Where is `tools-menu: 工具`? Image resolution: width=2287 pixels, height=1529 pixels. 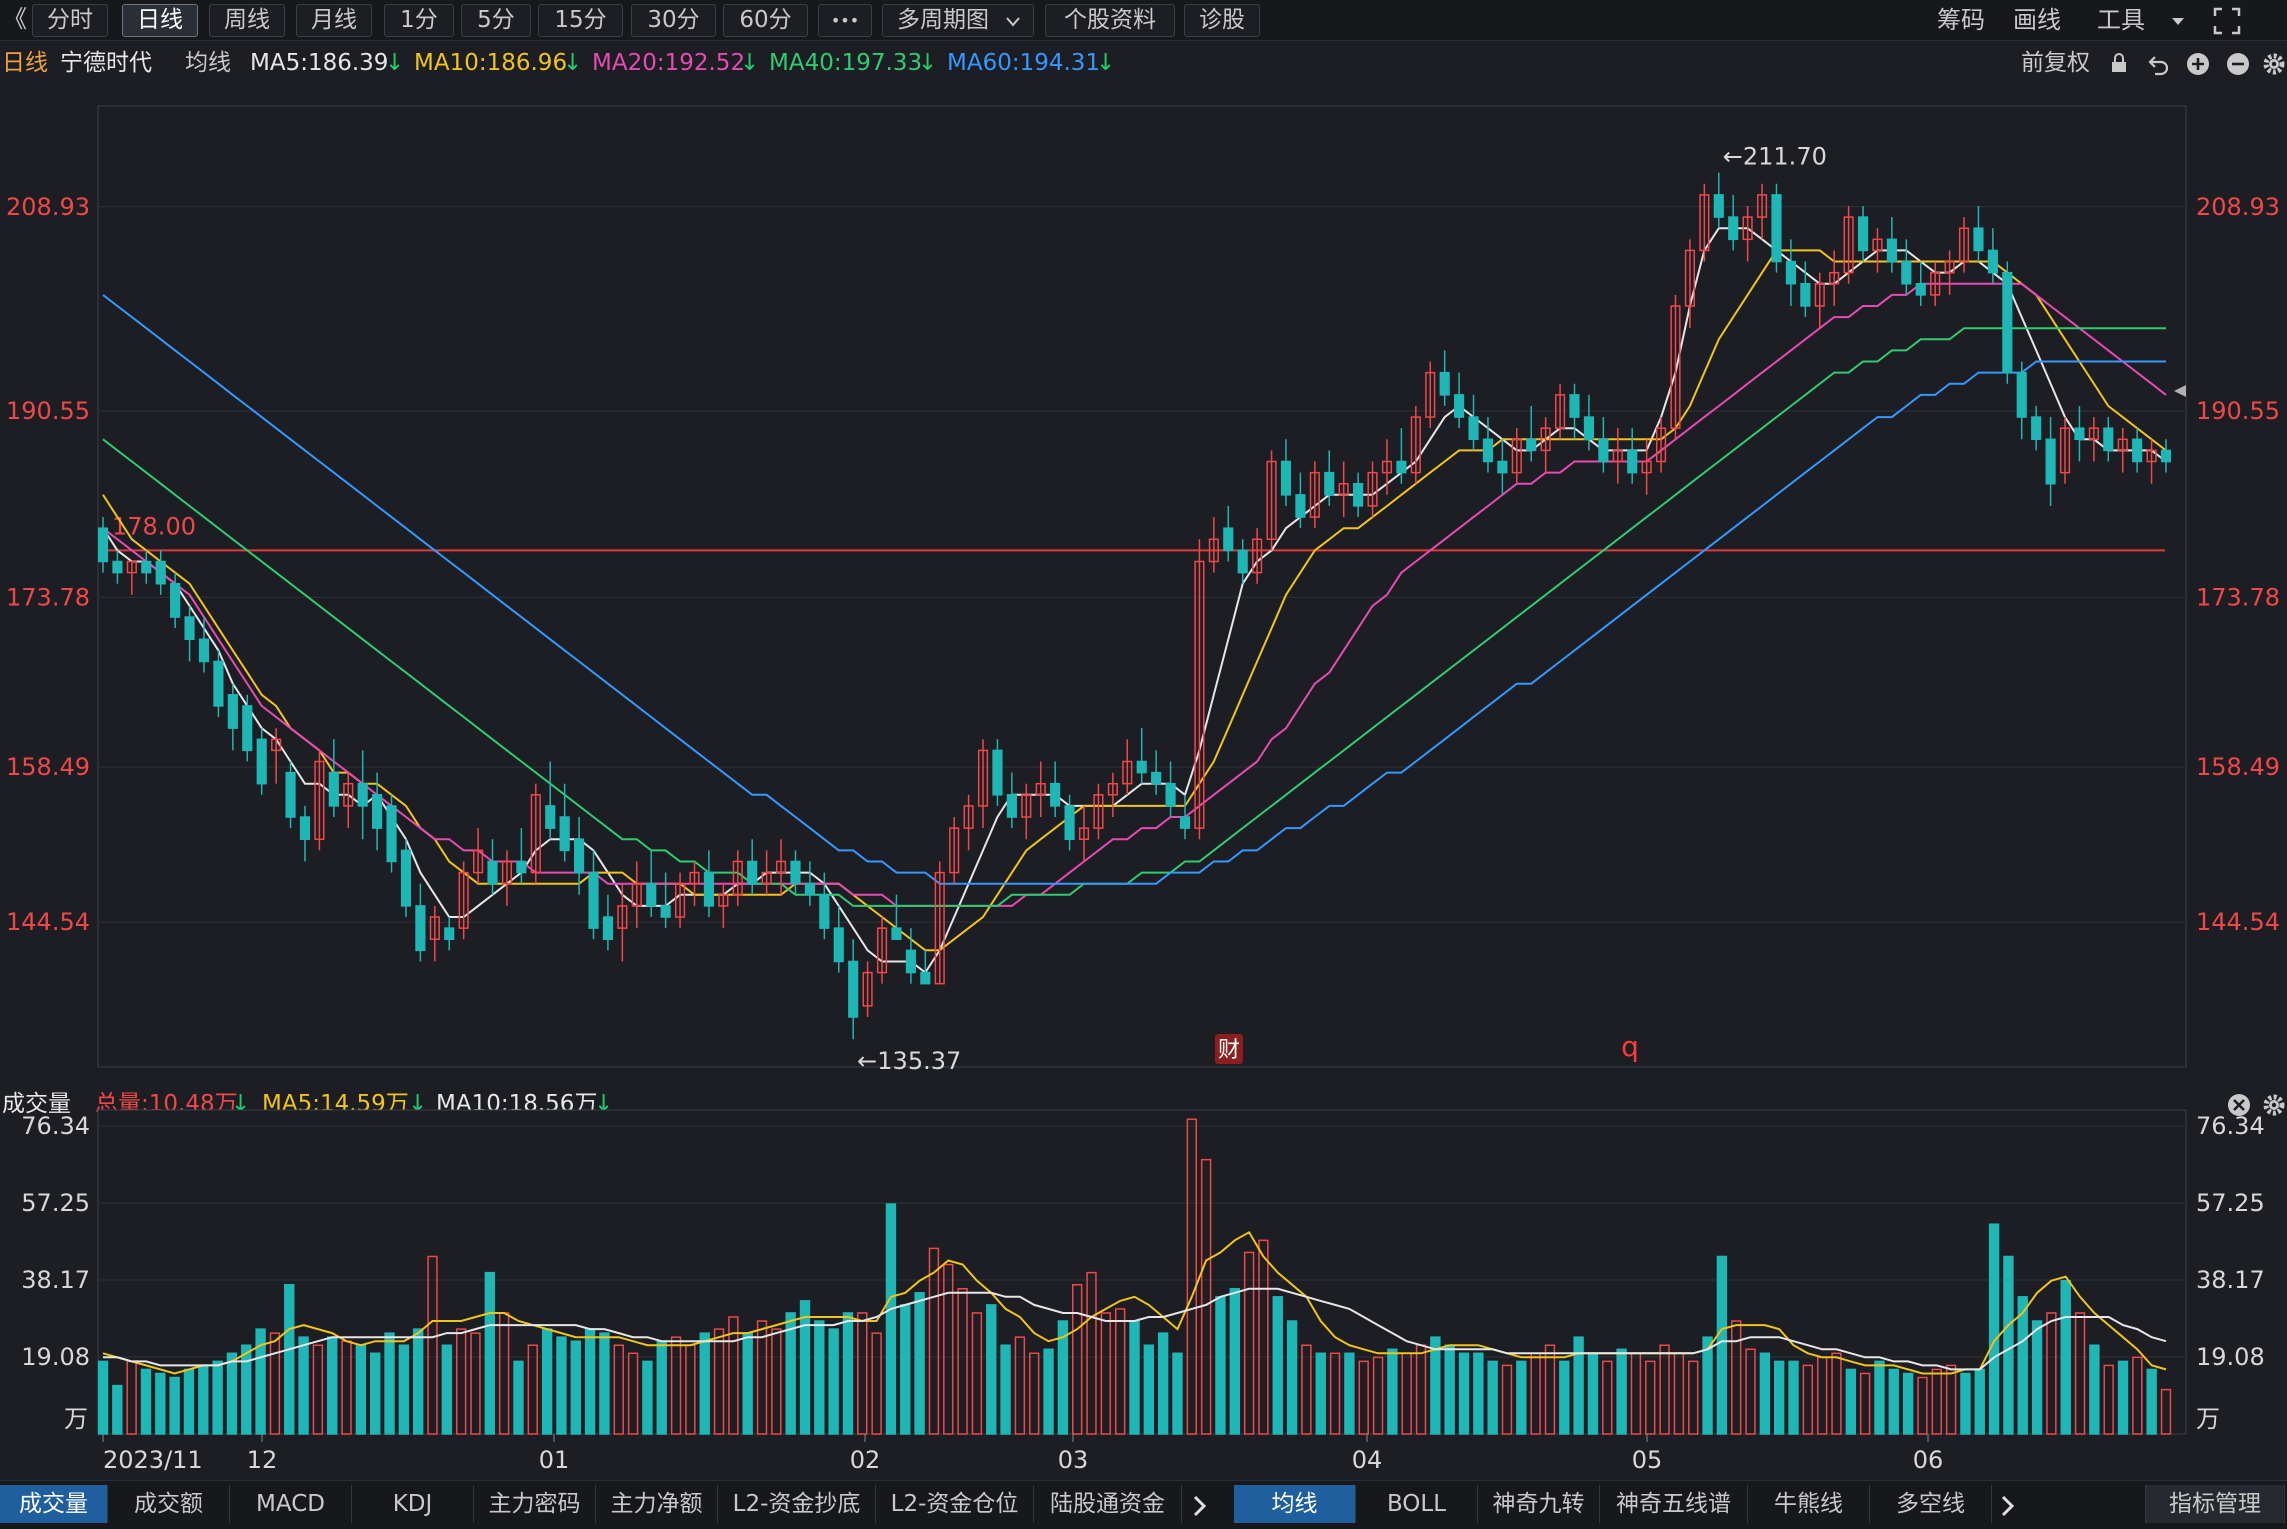 tools-menu: 工具 is located at coordinates (2140, 20).